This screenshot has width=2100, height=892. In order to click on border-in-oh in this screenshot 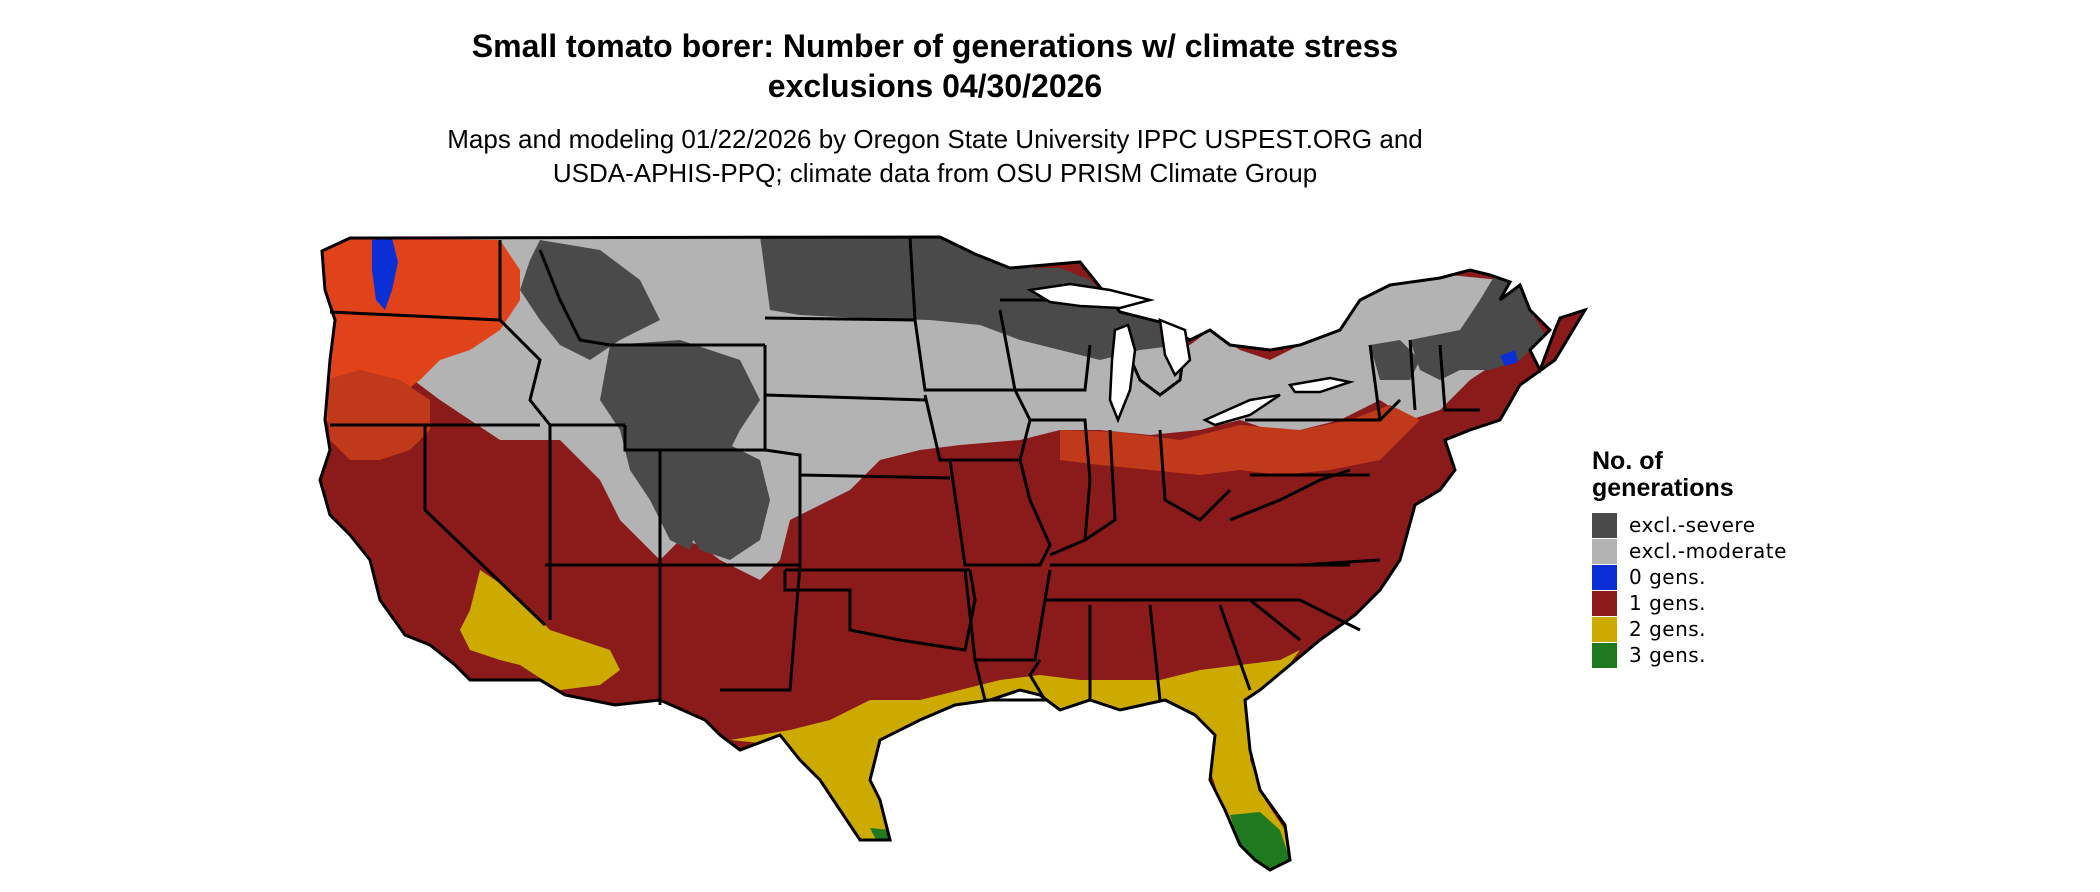, I will do `click(1100, 485)`.